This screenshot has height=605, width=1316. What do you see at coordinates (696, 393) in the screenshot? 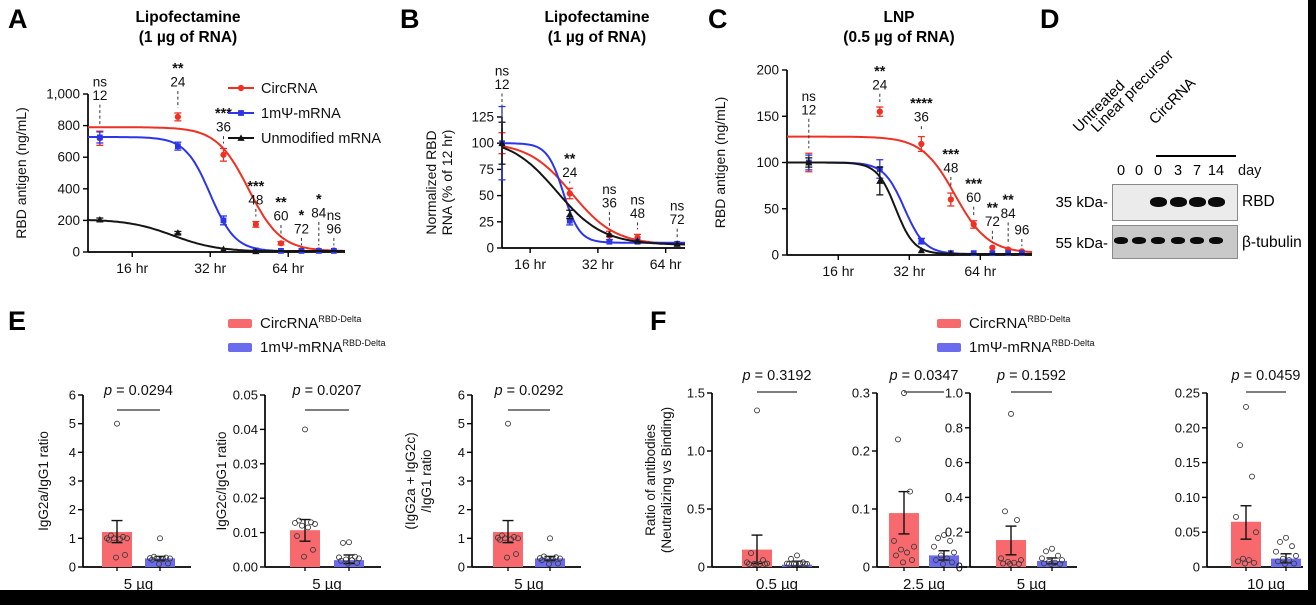
I see `svg-text: 1.5` at bounding box center [696, 393].